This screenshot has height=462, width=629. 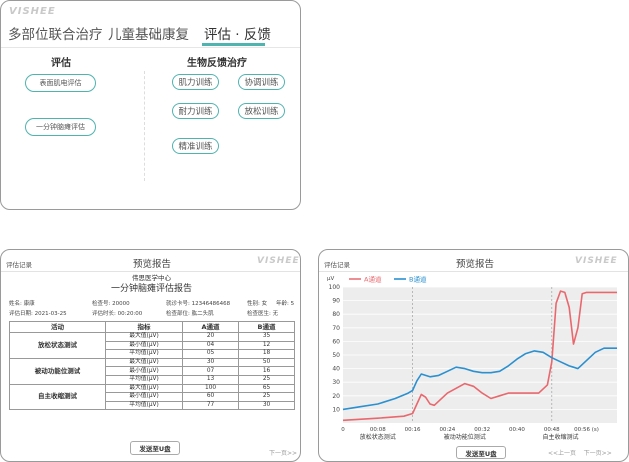 I want to click on value-a-cell: 13, so click(x=210, y=379).